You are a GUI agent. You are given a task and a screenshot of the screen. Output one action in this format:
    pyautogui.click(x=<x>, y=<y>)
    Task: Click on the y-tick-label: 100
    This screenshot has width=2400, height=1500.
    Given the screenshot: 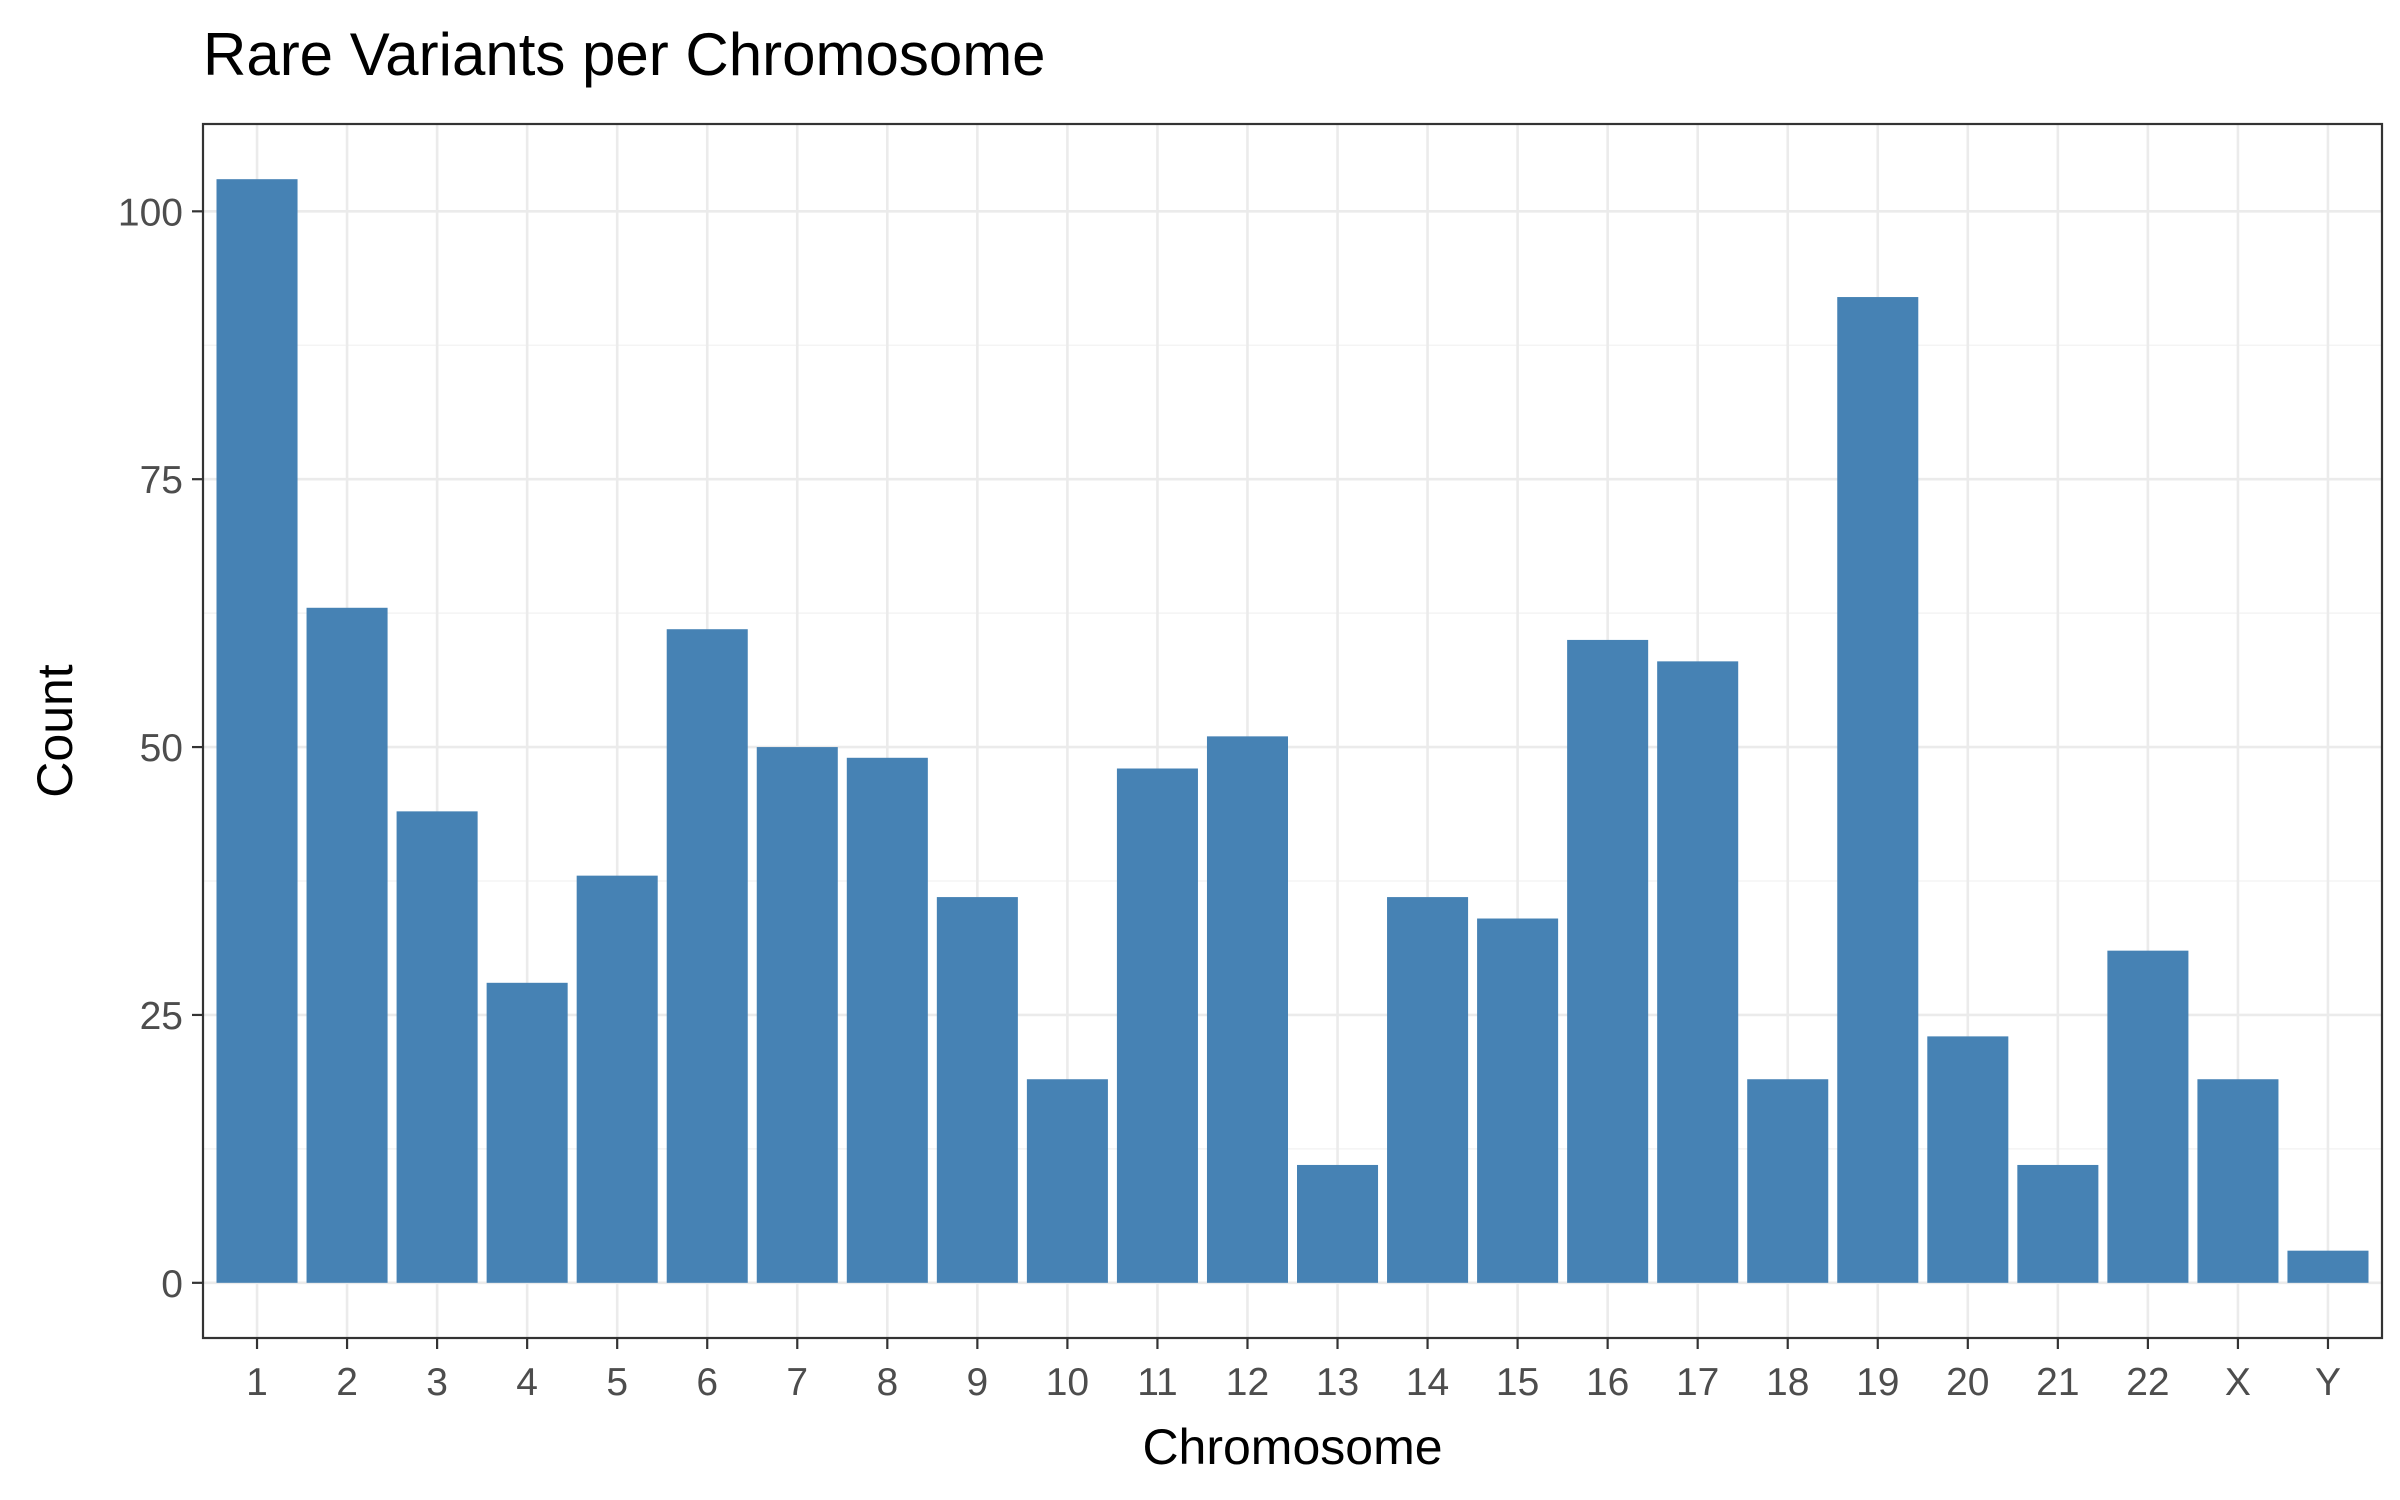 What is the action you would take?
    pyautogui.click(x=150, y=212)
    